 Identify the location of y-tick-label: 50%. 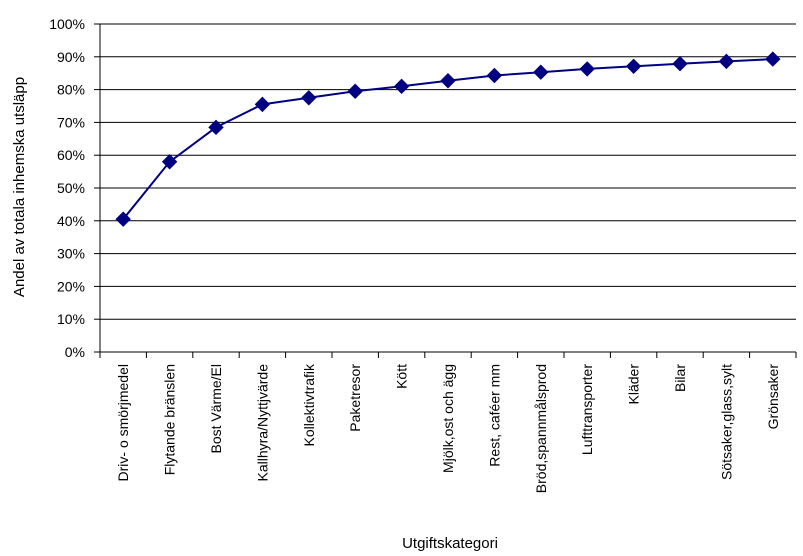
(71, 188).